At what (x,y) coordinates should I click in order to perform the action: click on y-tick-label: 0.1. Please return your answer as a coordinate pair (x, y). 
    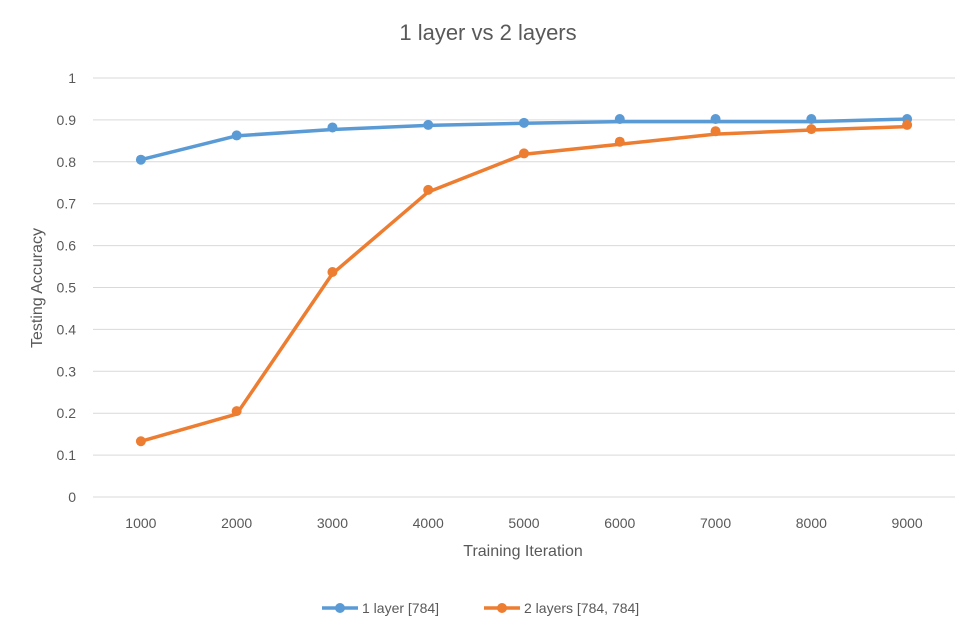
    Looking at the image, I should click on (67, 455).